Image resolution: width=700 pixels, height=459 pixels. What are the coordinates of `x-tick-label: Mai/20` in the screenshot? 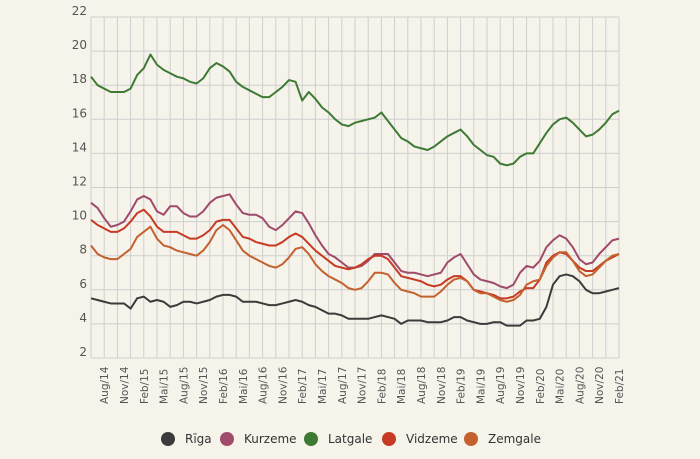 It's located at (561, 386).